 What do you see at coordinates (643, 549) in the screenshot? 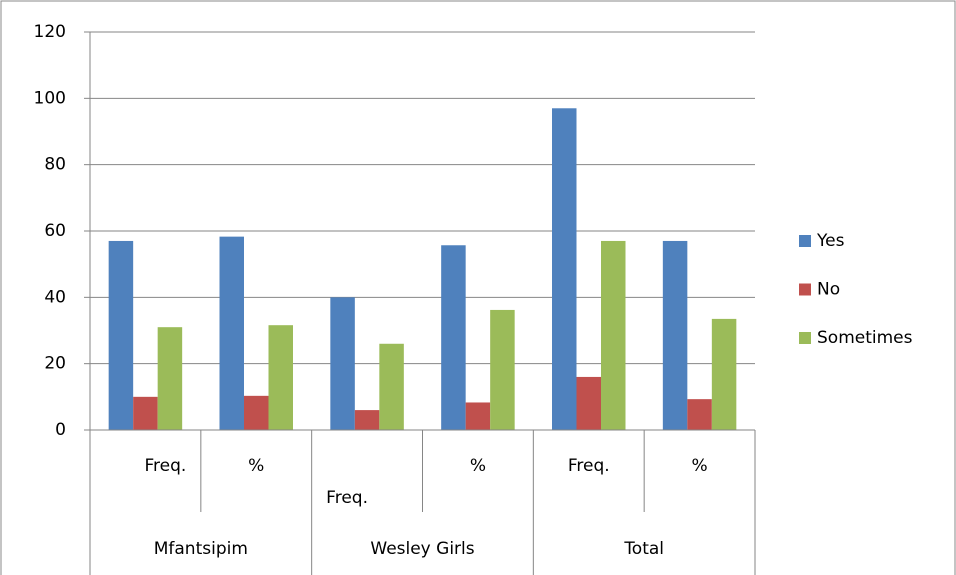
I see `group-label: Total` at bounding box center [643, 549].